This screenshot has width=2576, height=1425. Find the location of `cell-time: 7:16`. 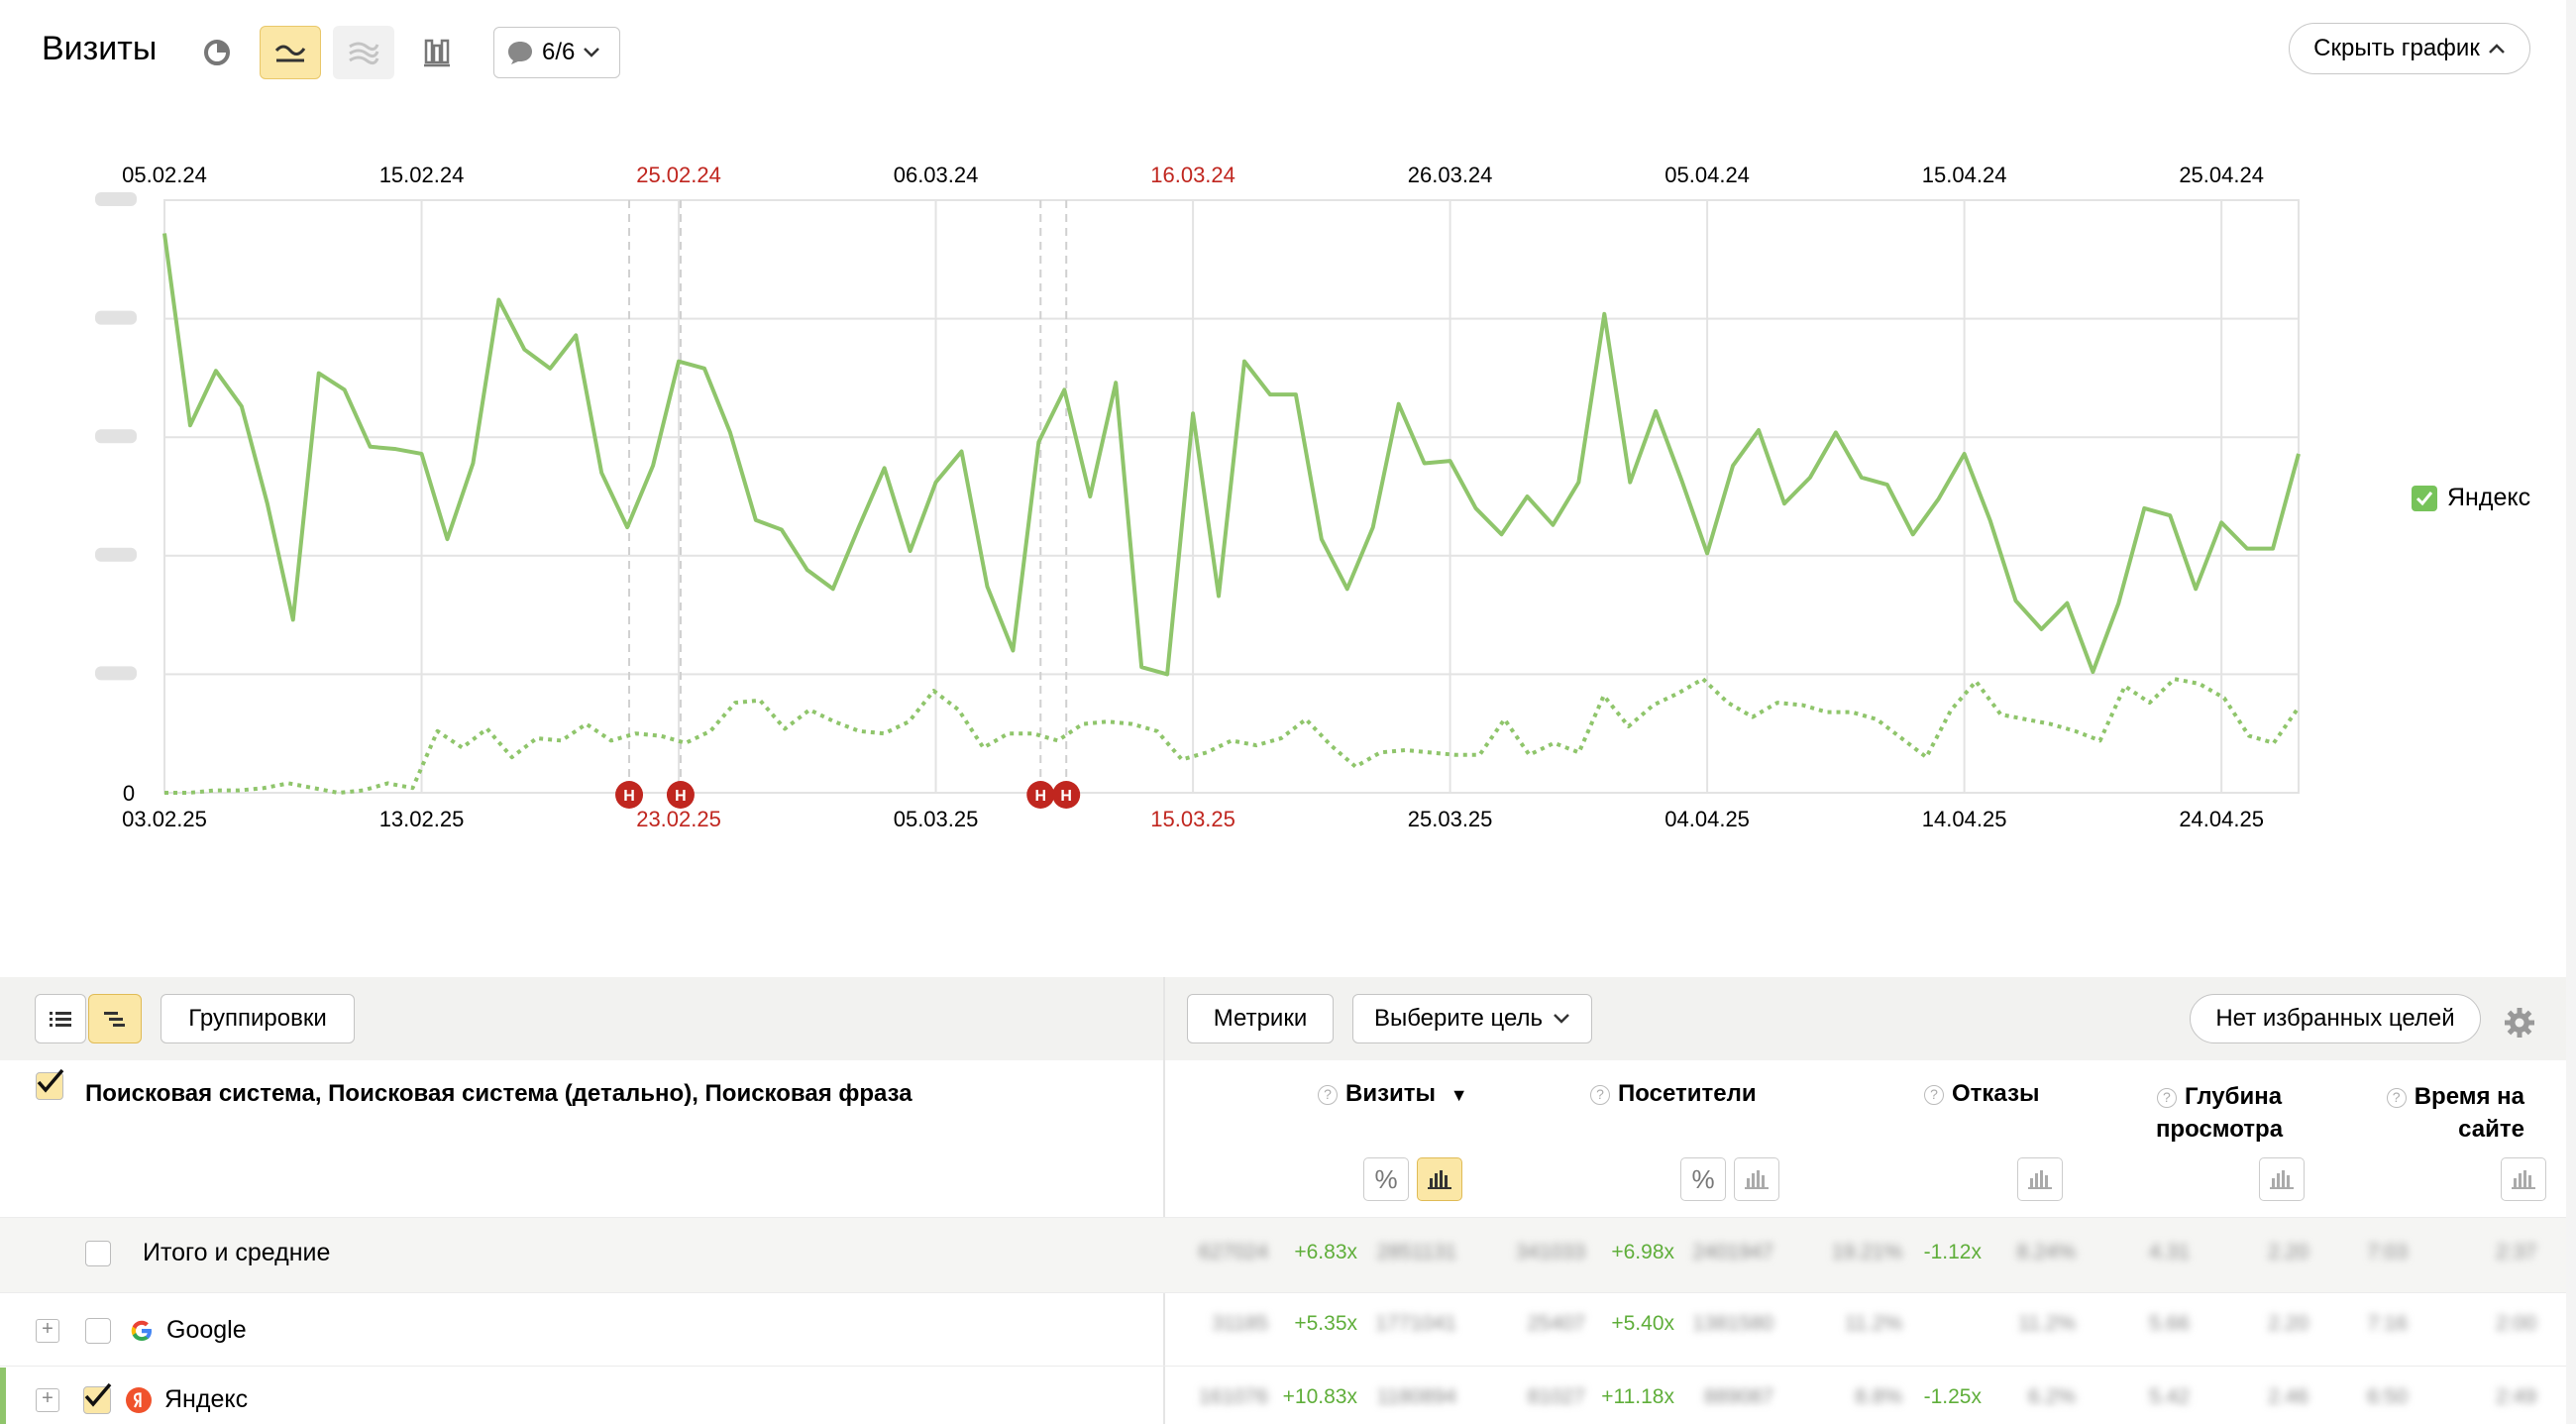

cell-time: 7:16 is located at coordinates (2387, 1323).